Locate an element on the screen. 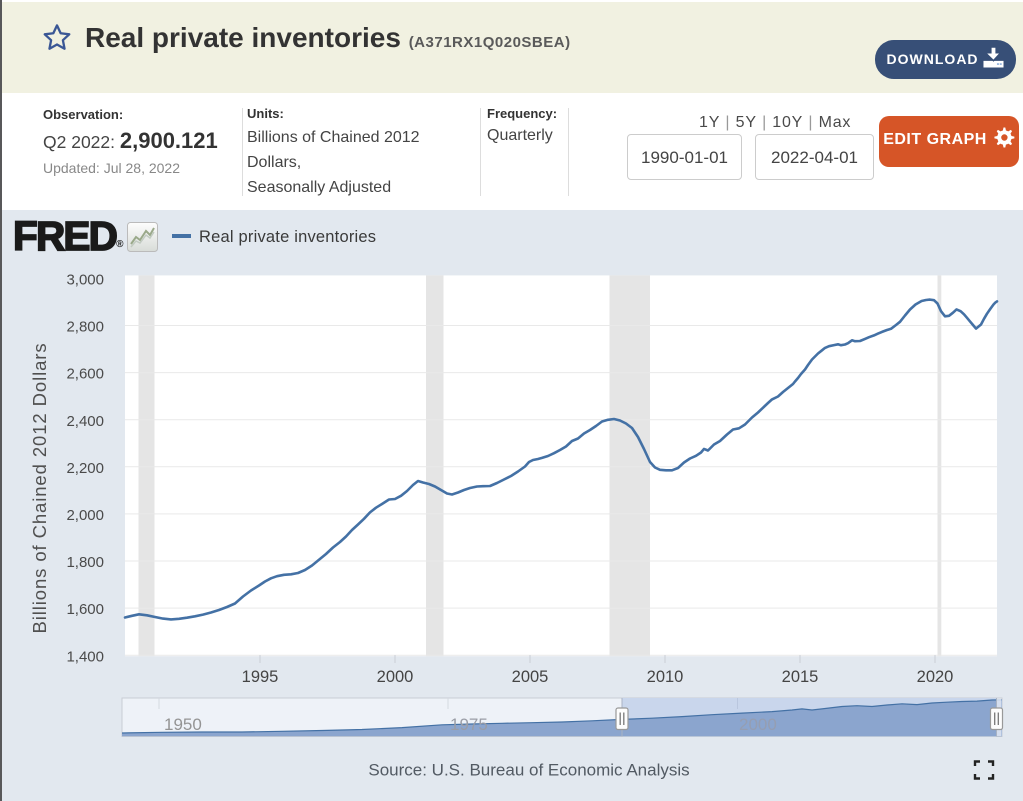  svg-text: 1,600 is located at coordinates (85, 609).